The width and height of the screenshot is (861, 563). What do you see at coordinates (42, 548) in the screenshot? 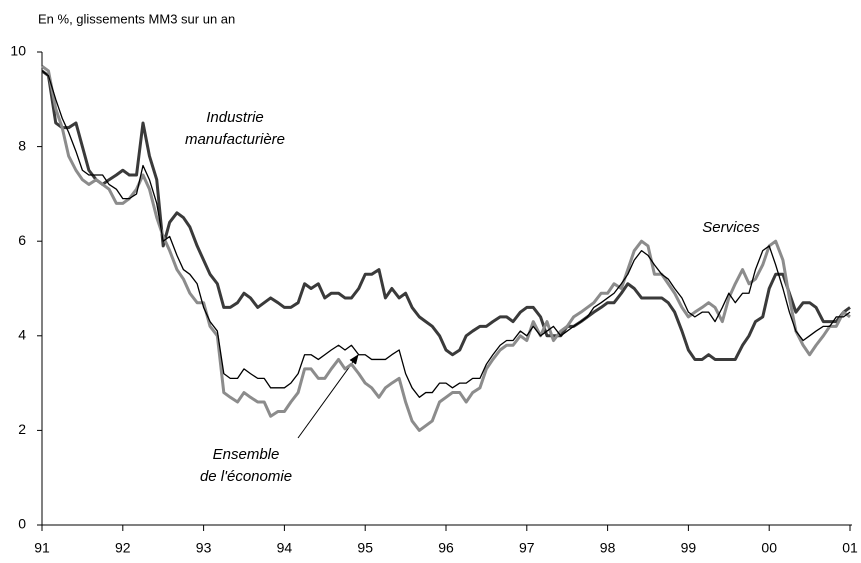
I see `x-tick-label: 91` at bounding box center [42, 548].